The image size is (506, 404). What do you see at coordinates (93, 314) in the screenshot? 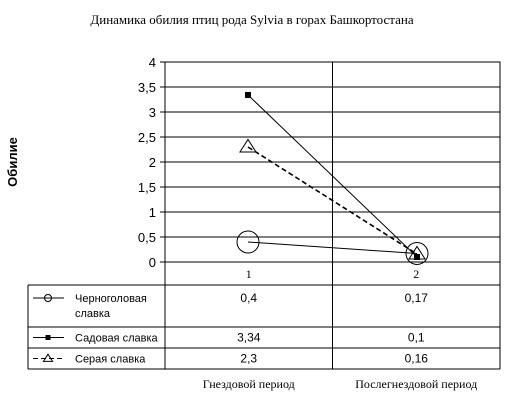
I see `legend-label: славка` at bounding box center [93, 314].